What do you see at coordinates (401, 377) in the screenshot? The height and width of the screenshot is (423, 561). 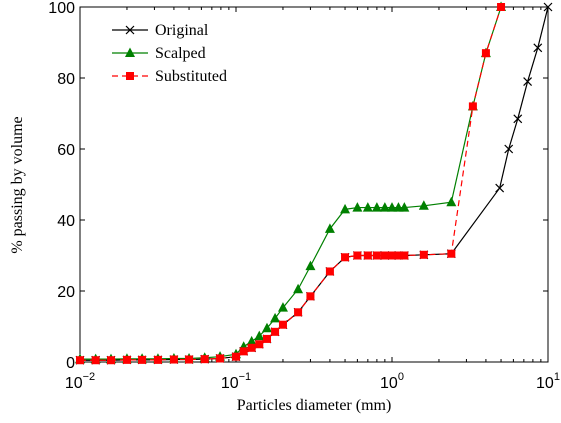 I see `x-tick-exponent: 0` at bounding box center [401, 377].